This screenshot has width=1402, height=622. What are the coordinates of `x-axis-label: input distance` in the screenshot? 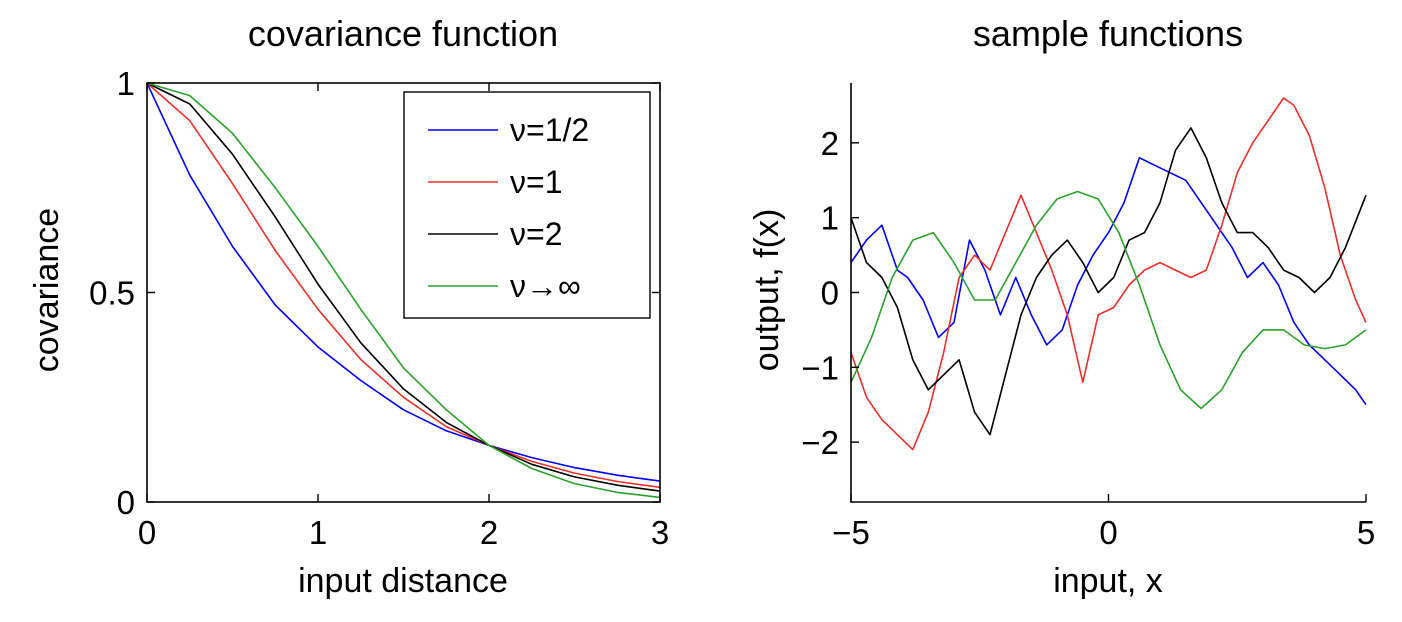 It's located at (403, 581).